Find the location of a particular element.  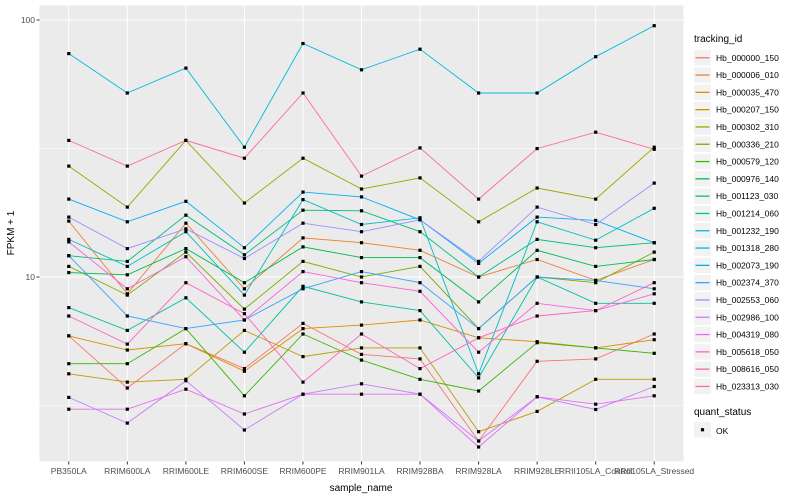

legend-quant-title: quant_status is located at coordinates (722, 412).